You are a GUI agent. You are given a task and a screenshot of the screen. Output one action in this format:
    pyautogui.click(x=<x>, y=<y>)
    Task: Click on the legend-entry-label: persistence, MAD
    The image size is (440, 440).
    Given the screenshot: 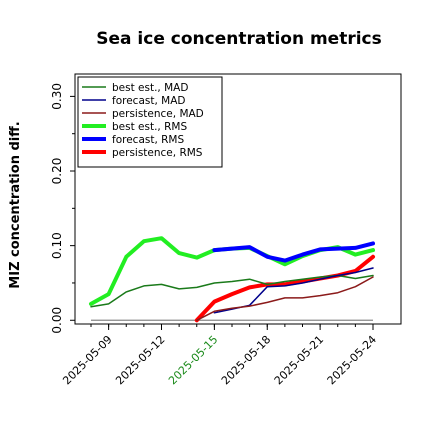 What is the action you would take?
    pyautogui.click(x=158, y=114)
    